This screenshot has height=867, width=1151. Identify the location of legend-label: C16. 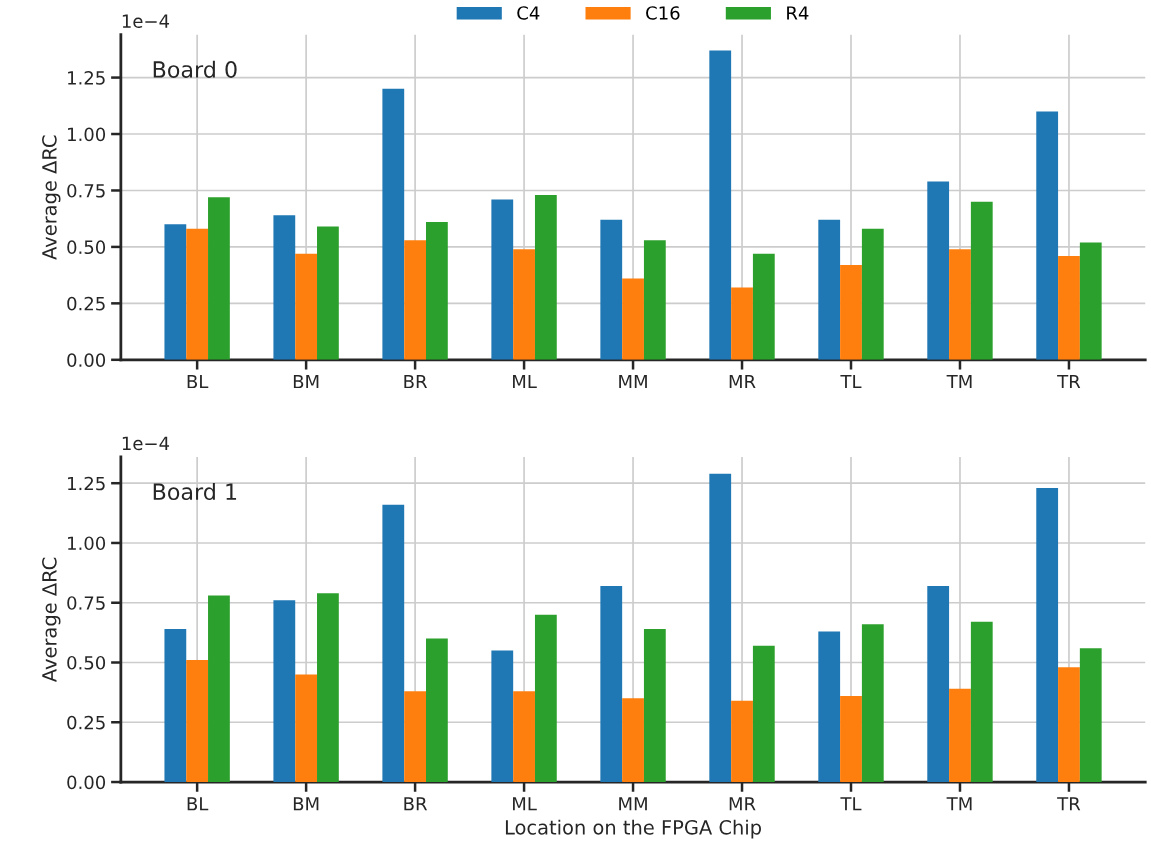
(663, 13).